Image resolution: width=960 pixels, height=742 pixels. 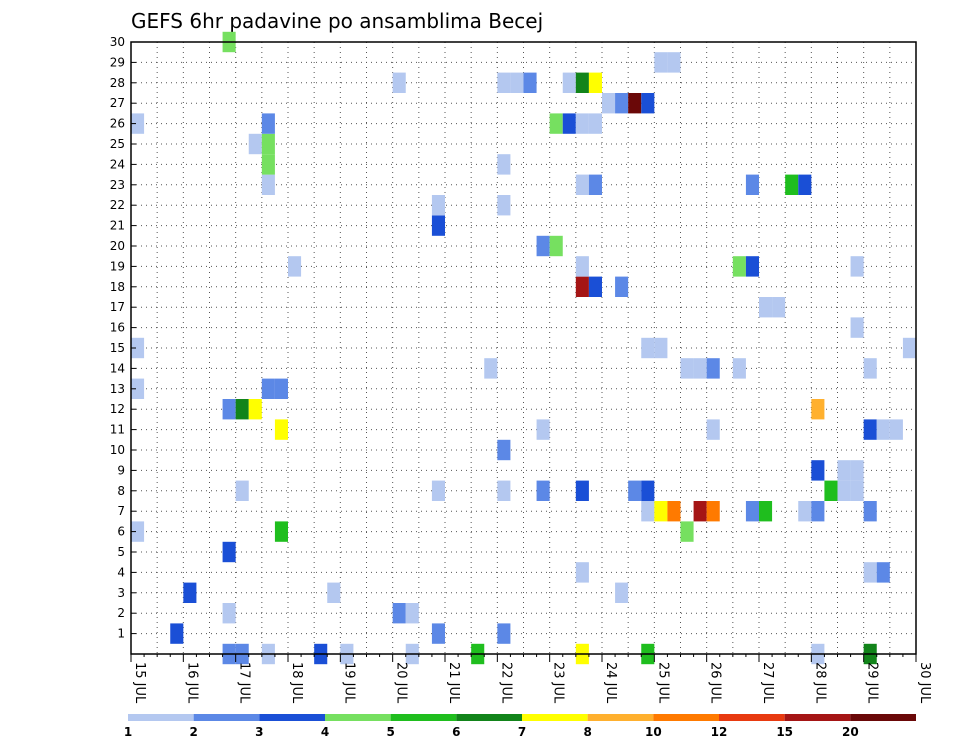 I want to click on legend-label: 15, so click(x=784, y=732).